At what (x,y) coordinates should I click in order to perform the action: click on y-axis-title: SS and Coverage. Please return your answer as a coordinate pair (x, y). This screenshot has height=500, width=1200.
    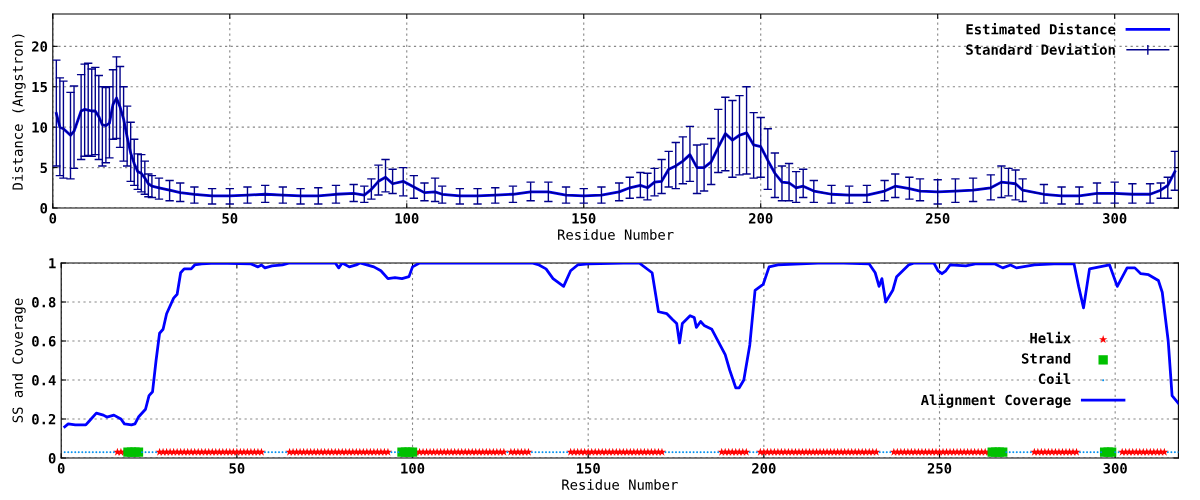
    Looking at the image, I should click on (19, 360).